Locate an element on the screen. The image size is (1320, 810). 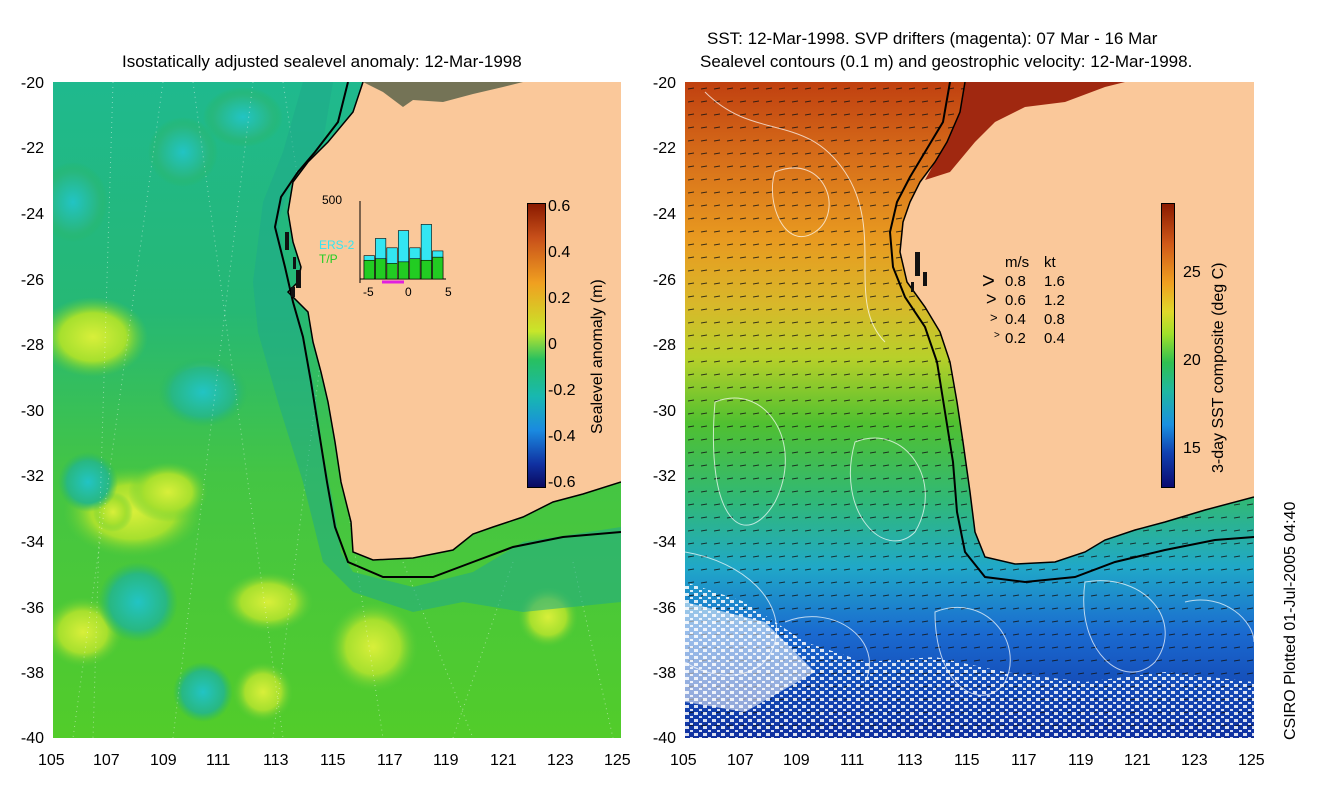
left-xtick: 111 is located at coordinates (218, 760).